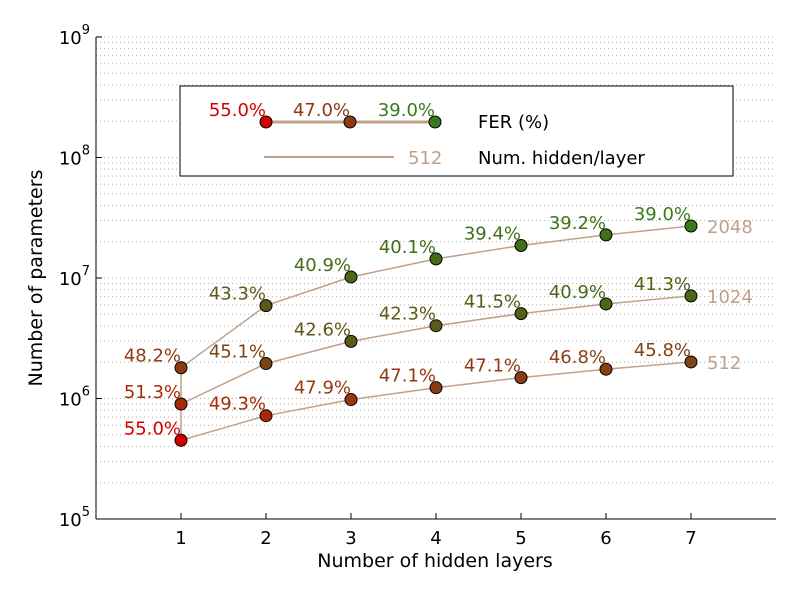 This screenshot has width=800, height=600. I want to click on y-tick-label: 10⁷, so click(74, 277).